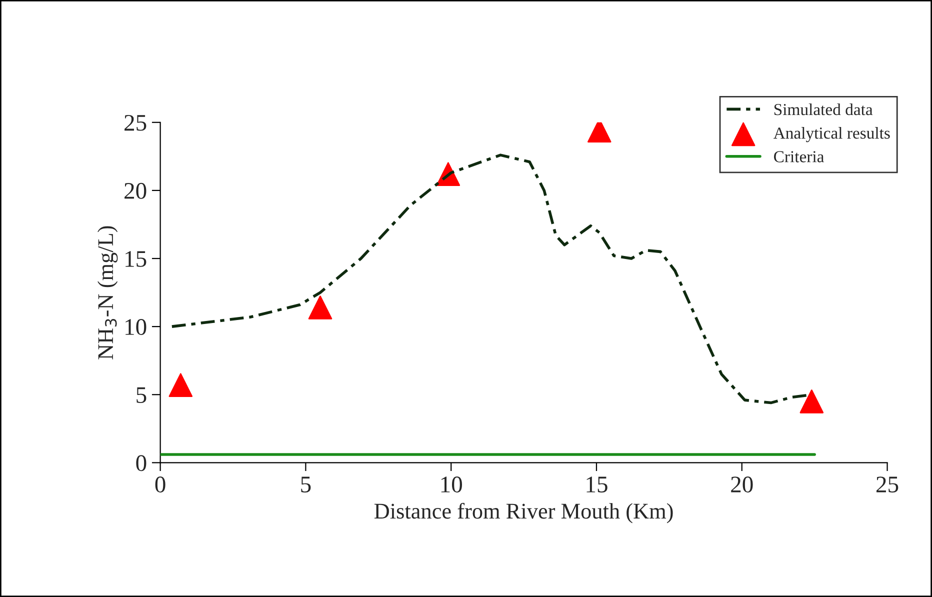  I want to click on legend-label: Simulated data, so click(823, 109).